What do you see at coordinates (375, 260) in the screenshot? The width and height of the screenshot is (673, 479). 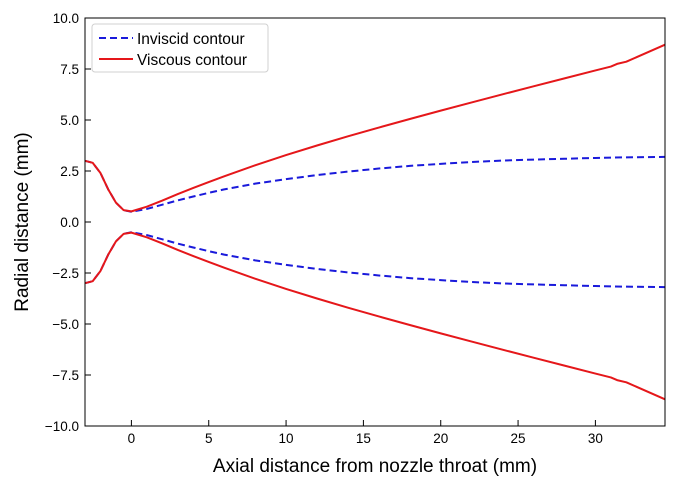 I see `inviscid-contour-lower-line` at bounding box center [375, 260].